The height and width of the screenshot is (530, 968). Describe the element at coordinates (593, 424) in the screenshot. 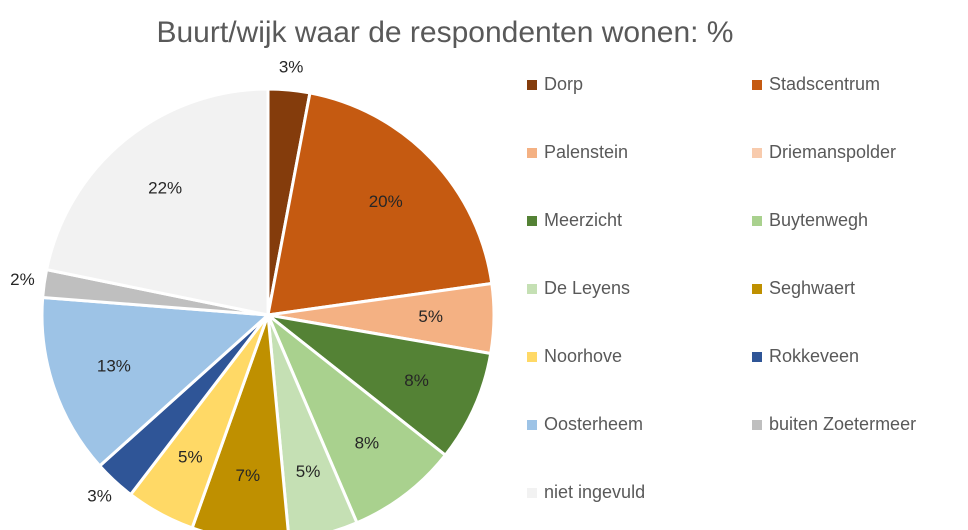

I see `legend-label: Oosterheem` at that location.